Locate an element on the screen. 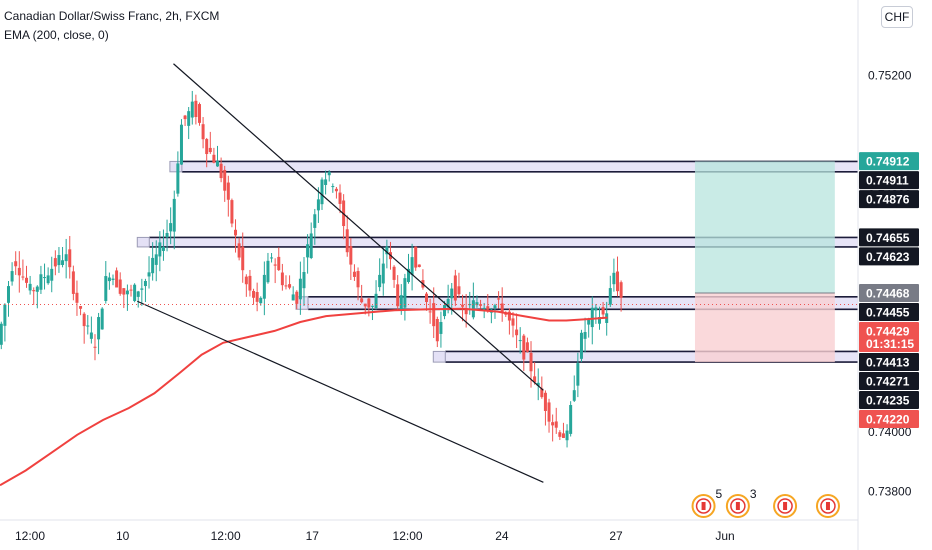 The height and width of the screenshot is (550, 932). position-tool is located at coordinates (764, 262).